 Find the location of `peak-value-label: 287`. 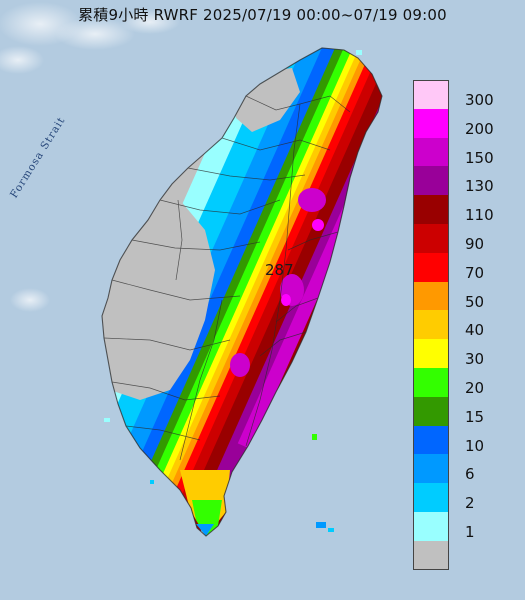

peak-value-label: 287 is located at coordinates (279, 270).